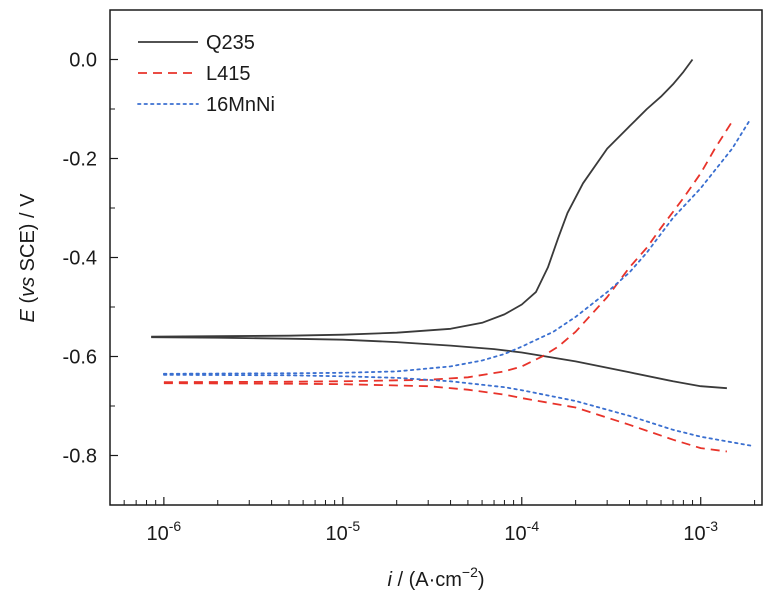  Describe the element at coordinates (427, 580) in the screenshot. I see `x-axis-title-unit: / (A·cm` at that location.